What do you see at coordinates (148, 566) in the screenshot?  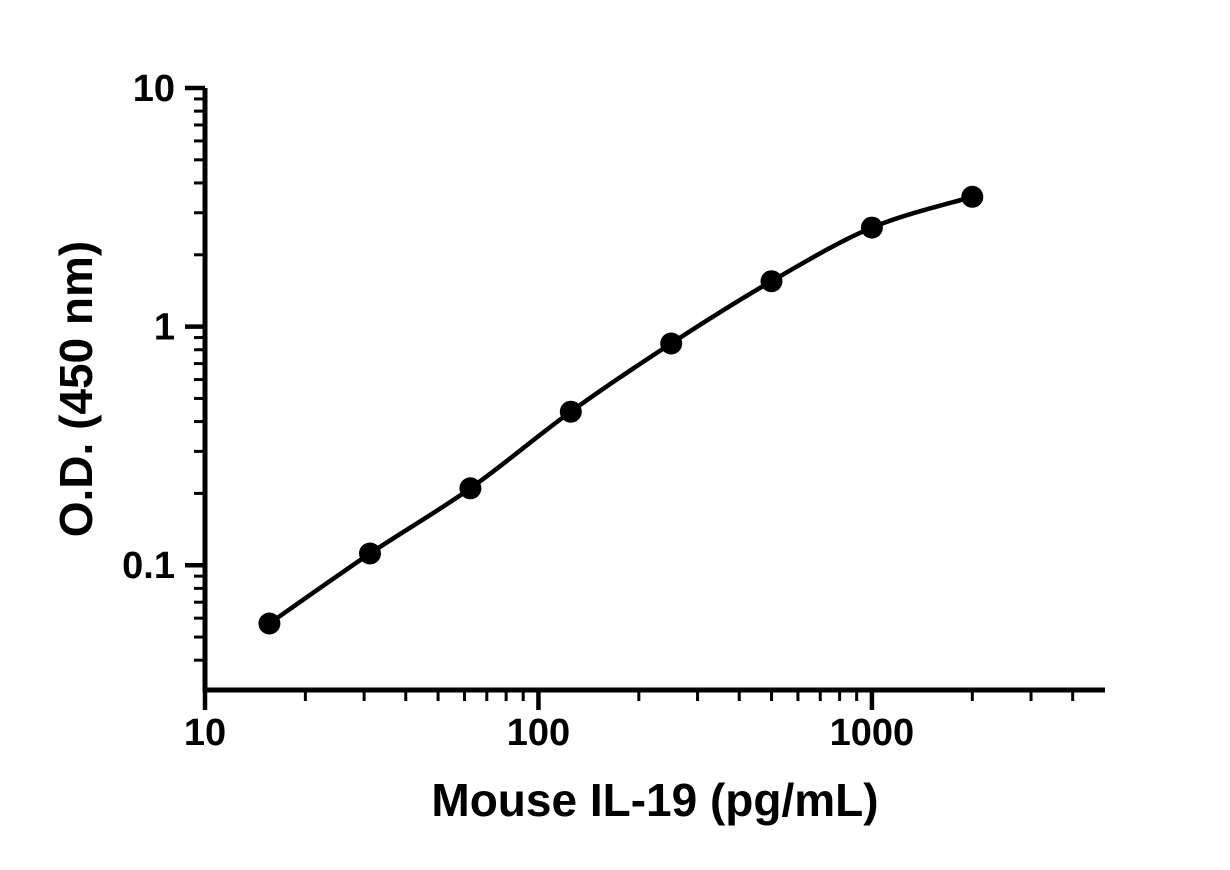 I see `y-tick-label: 0.1` at bounding box center [148, 566].